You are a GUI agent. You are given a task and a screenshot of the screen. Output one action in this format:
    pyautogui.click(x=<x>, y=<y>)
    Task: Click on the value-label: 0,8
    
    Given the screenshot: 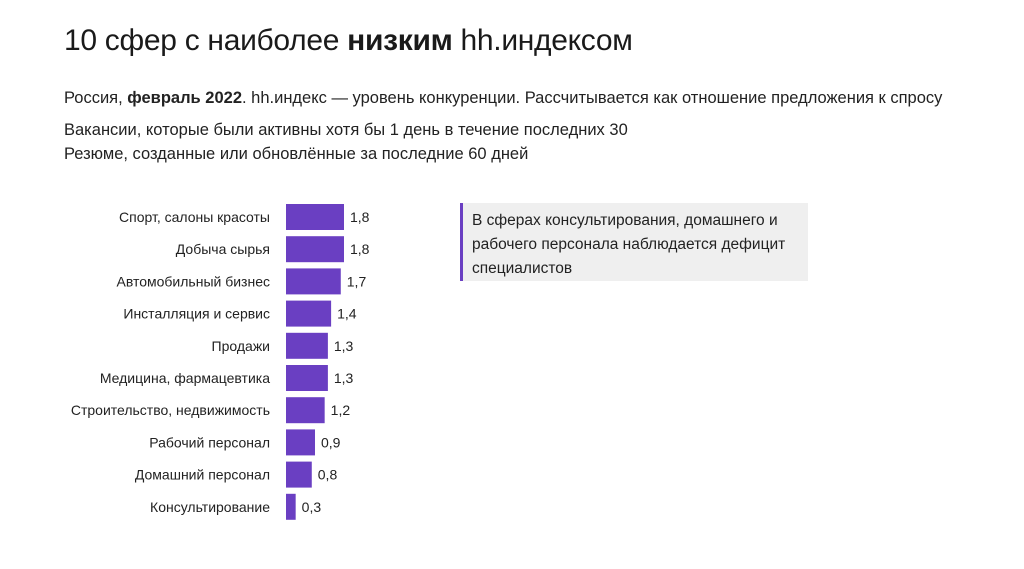 What is the action you would take?
    pyautogui.click(x=328, y=475)
    